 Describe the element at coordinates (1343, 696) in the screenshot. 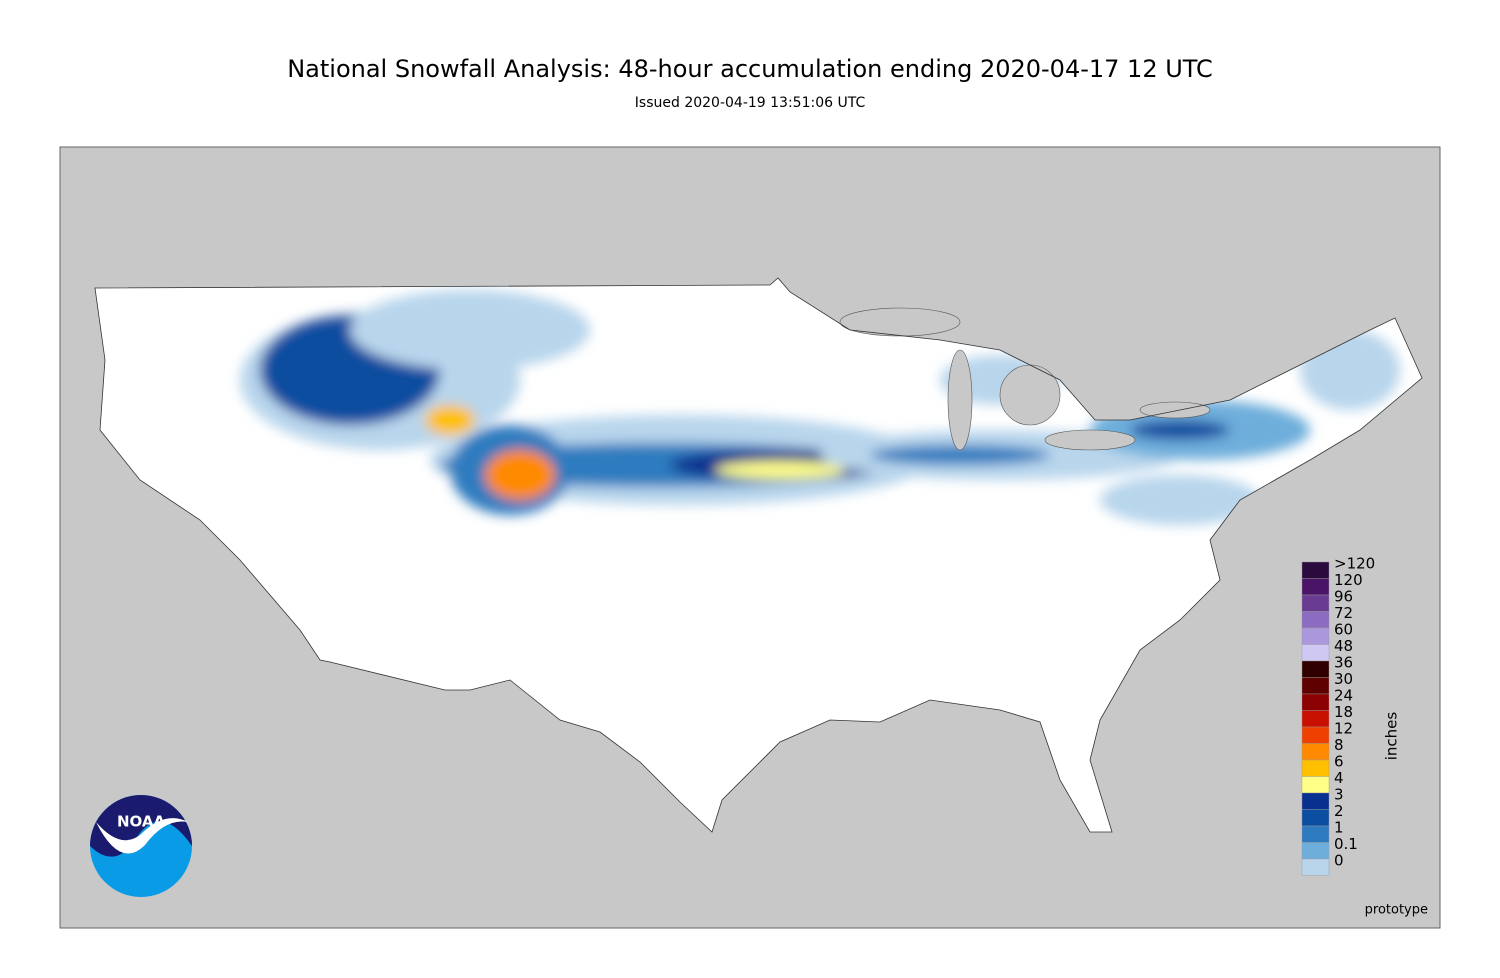

I see `legend-label: 24` at that location.